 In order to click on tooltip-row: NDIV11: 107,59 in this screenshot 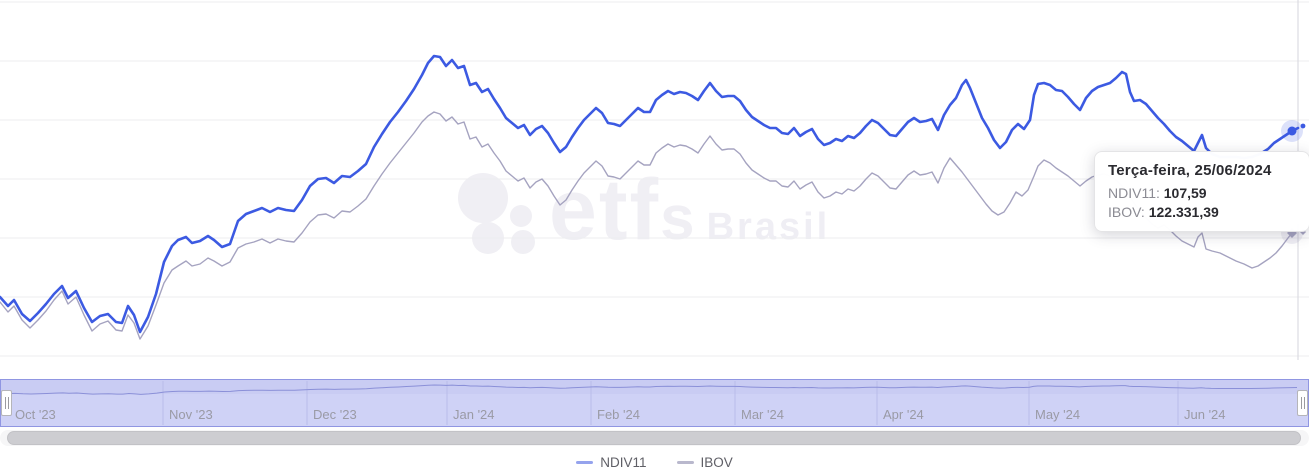, I will do `click(1157, 193)`.